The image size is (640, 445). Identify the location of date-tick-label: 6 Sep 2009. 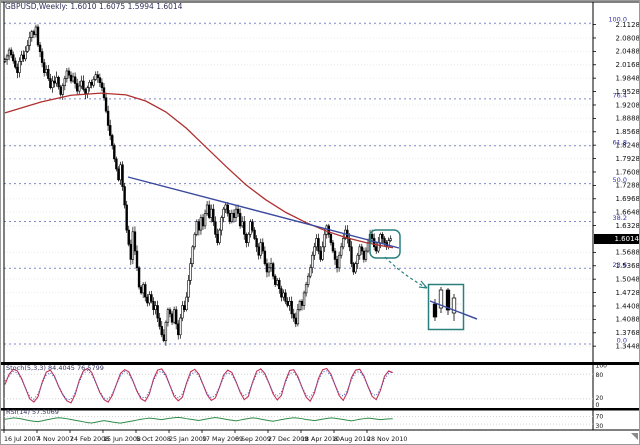
(253, 439).